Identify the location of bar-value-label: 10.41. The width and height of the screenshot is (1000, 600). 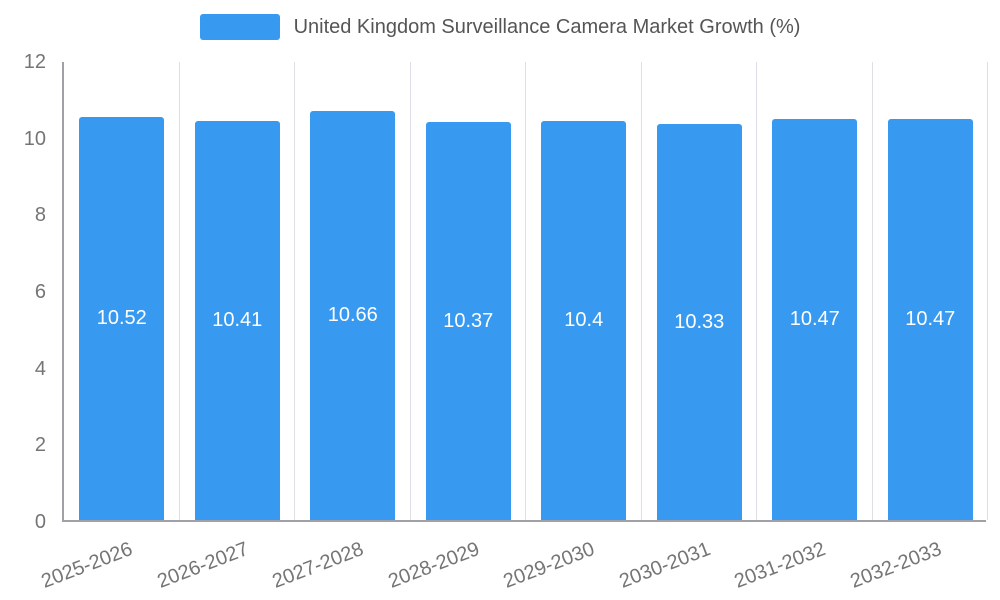
(237, 319).